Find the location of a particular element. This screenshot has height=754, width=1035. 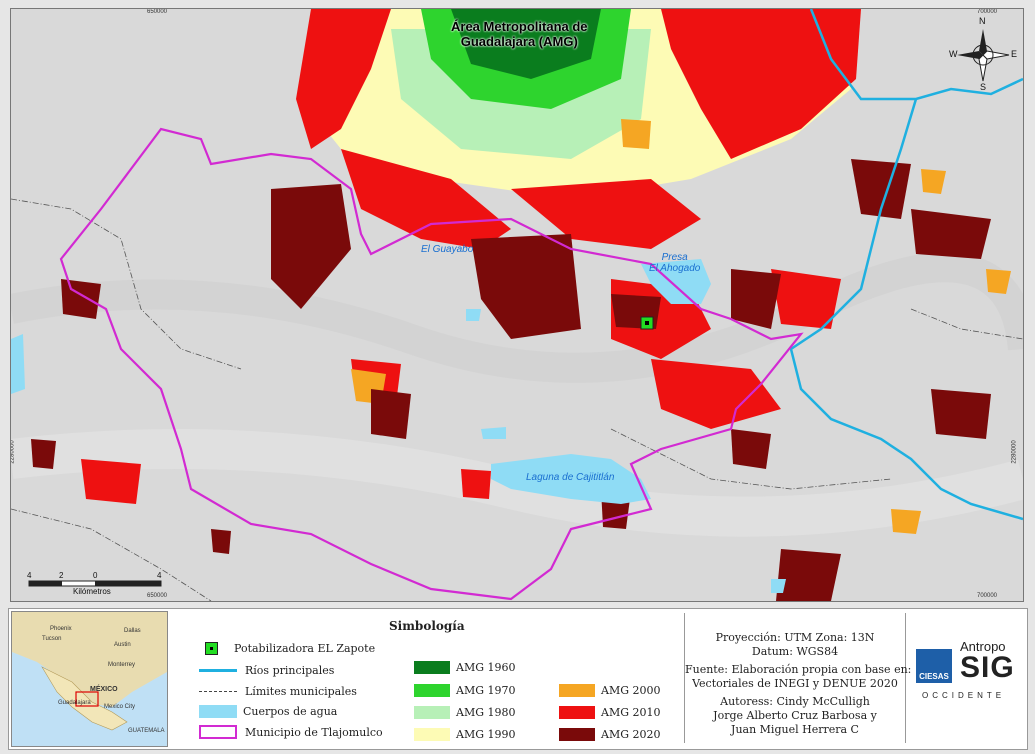

legend-label-cuerpos: Cuerpos de agua is located at coordinates (290, 711).